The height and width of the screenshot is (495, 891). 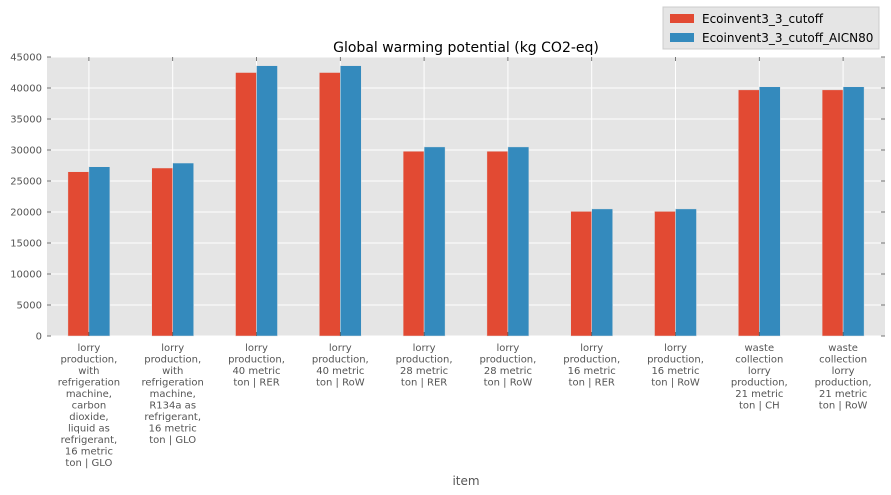 What do you see at coordinates (26, 120) in the screenshot?
I see `y-tick-label: 35000` at bounding box center [26, 120].